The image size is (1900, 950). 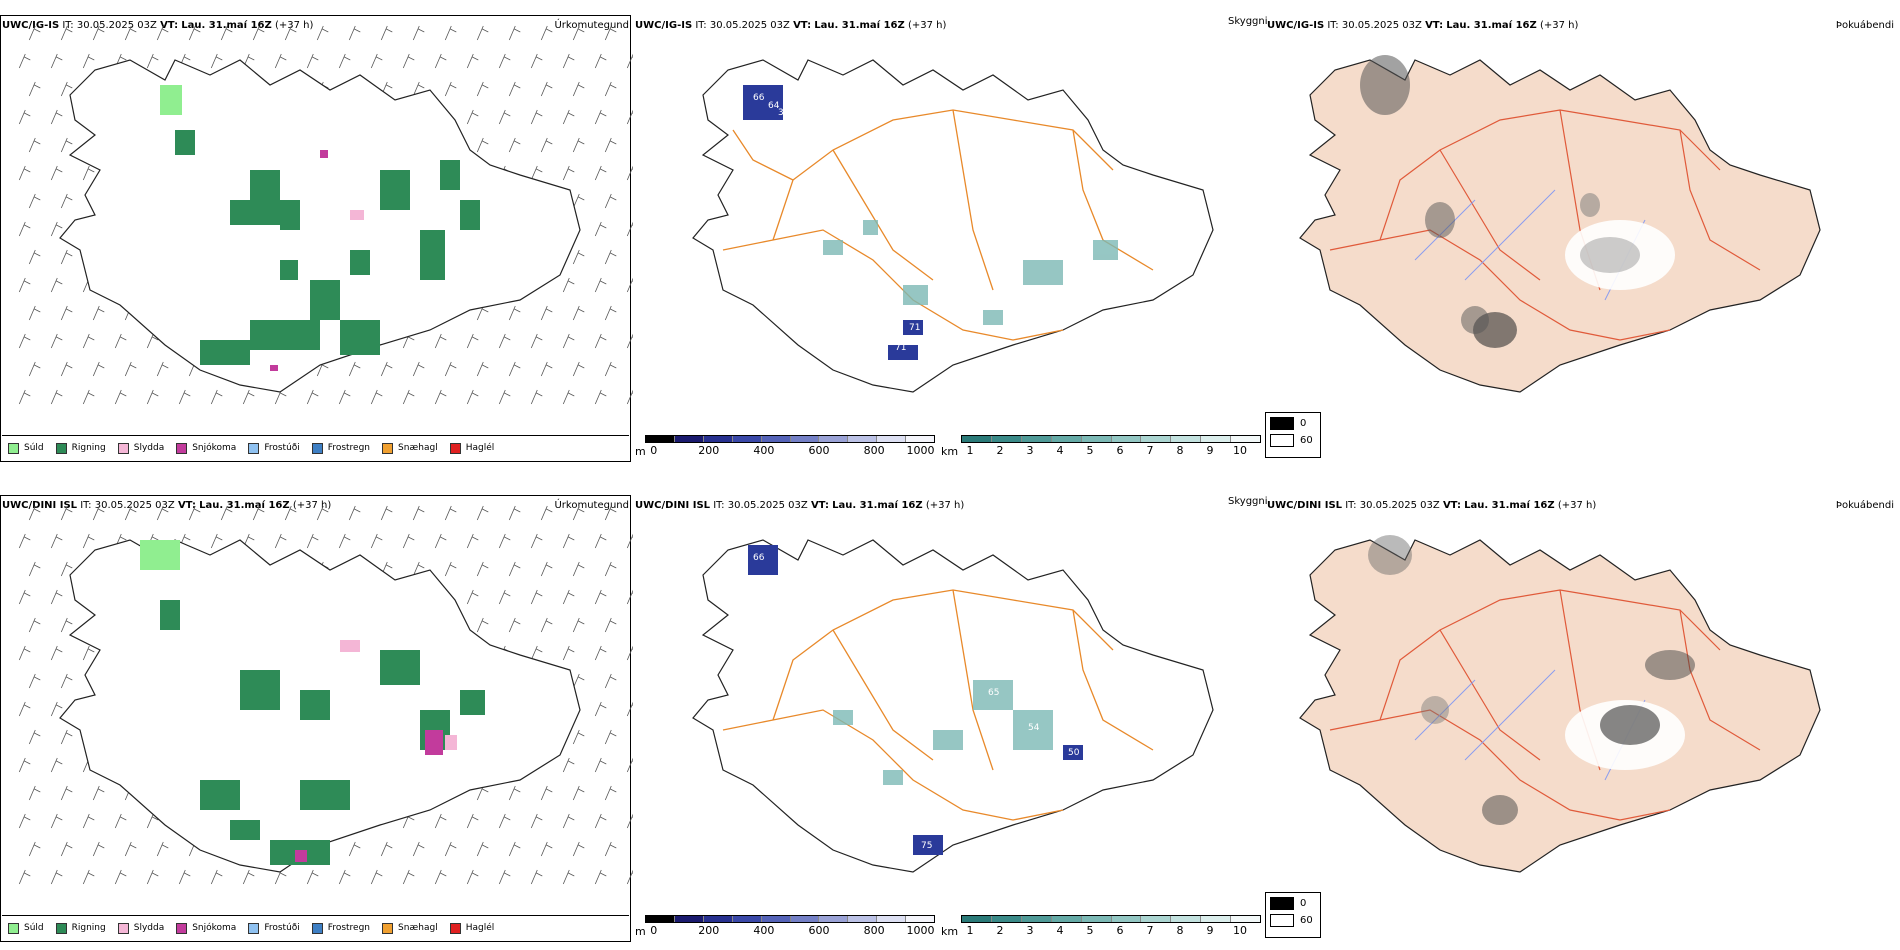 I want to click on low-visibility-areas, so click(x=943, y=732).